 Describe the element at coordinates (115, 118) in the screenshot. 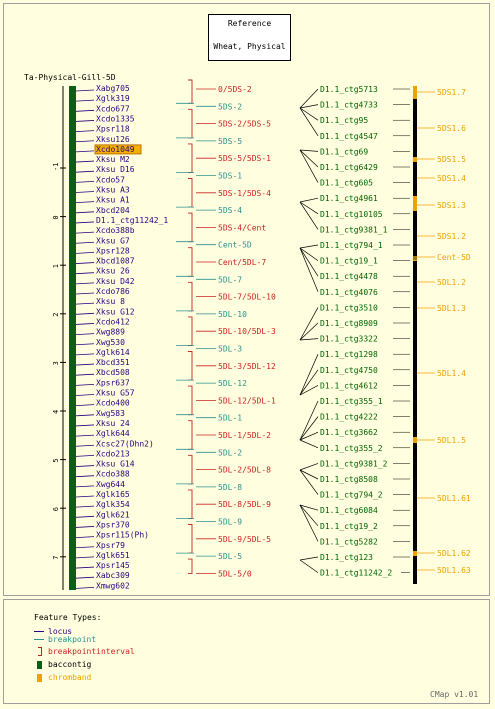

I see `locus-label: Xcdo1335` at that location.